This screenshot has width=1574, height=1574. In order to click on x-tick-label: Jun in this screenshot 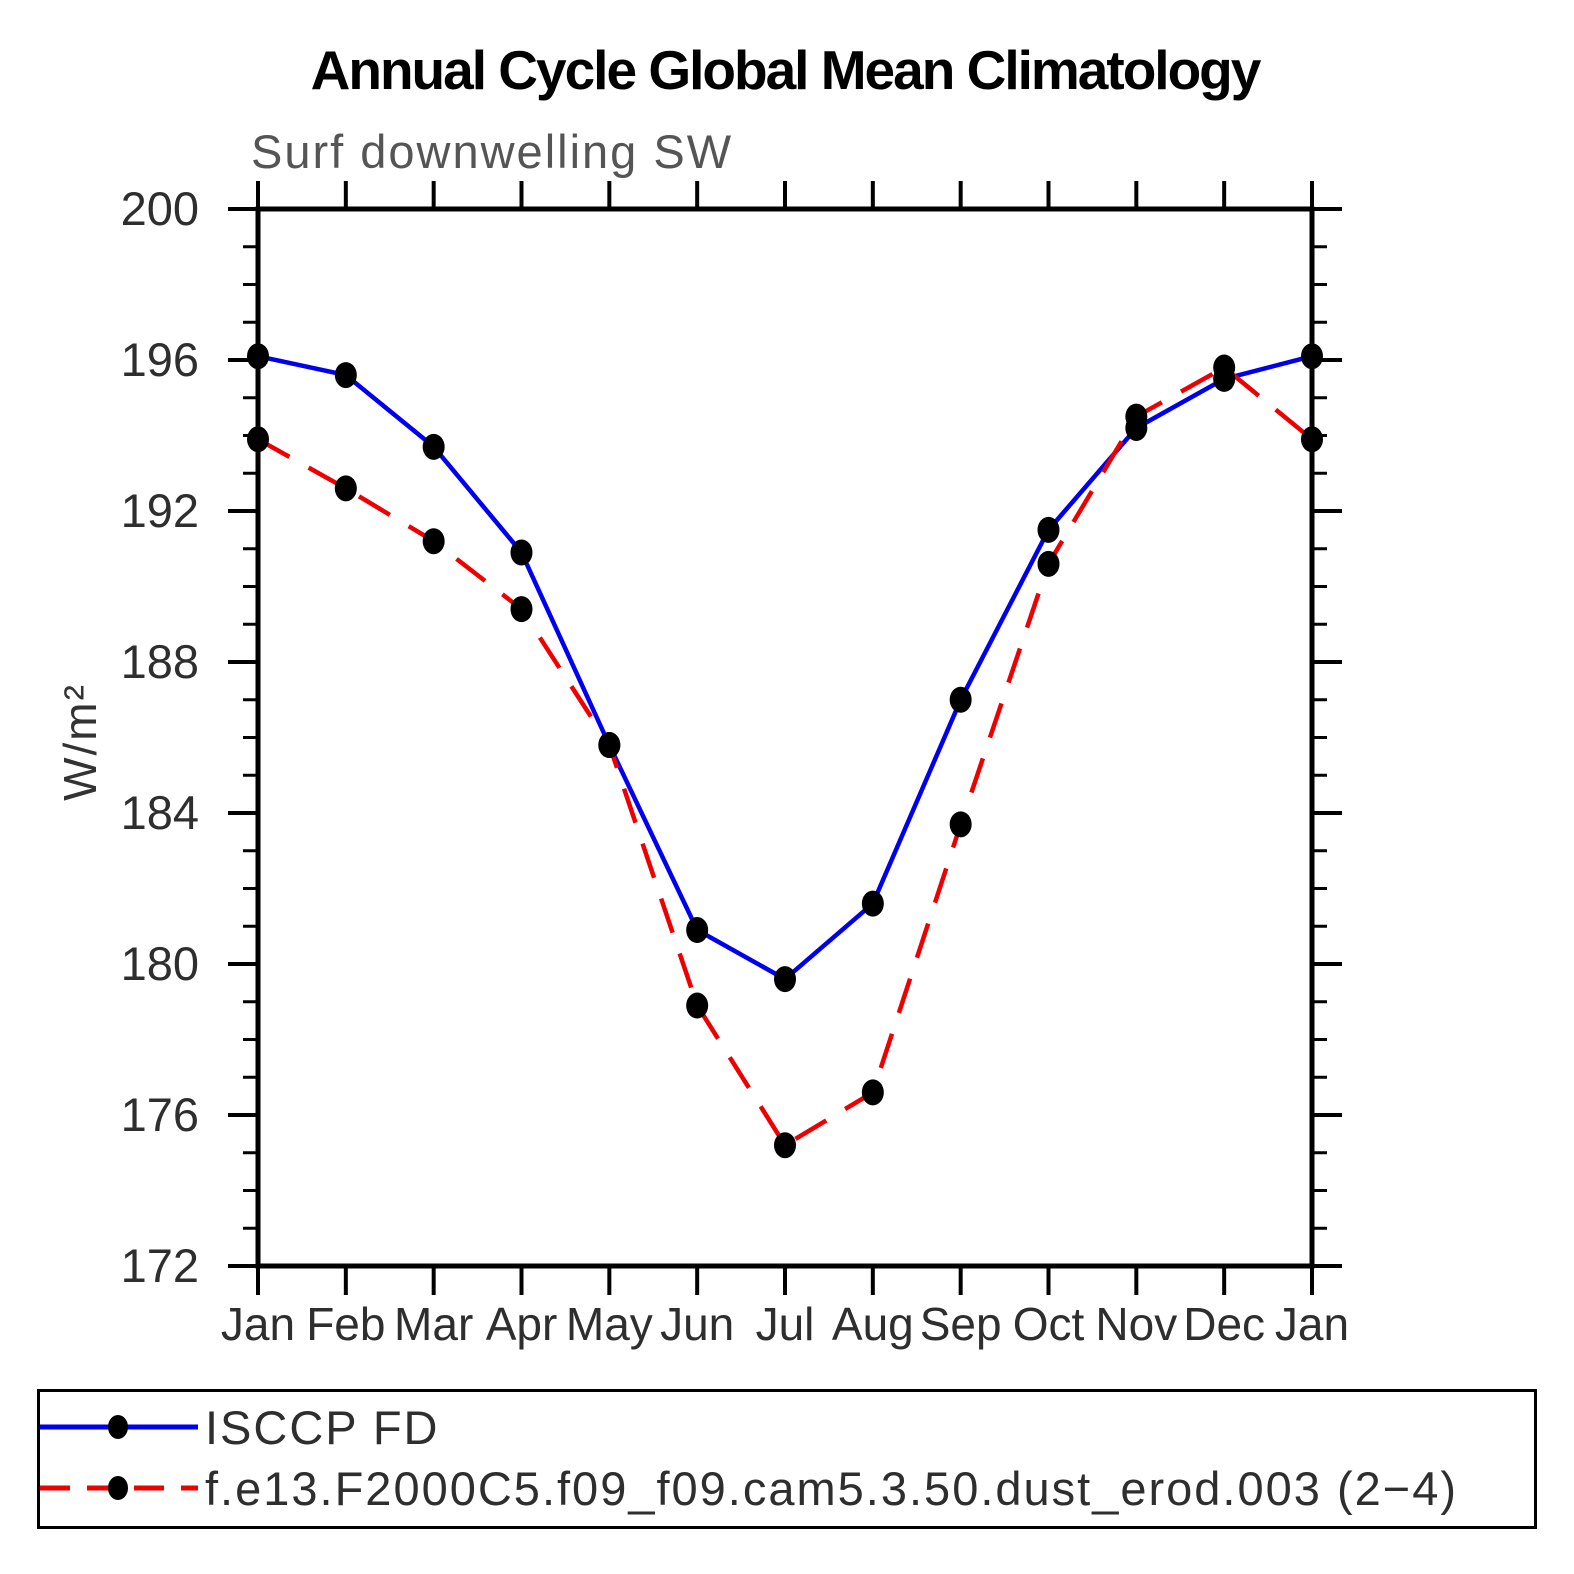, I will do `click(697, 1324)`.